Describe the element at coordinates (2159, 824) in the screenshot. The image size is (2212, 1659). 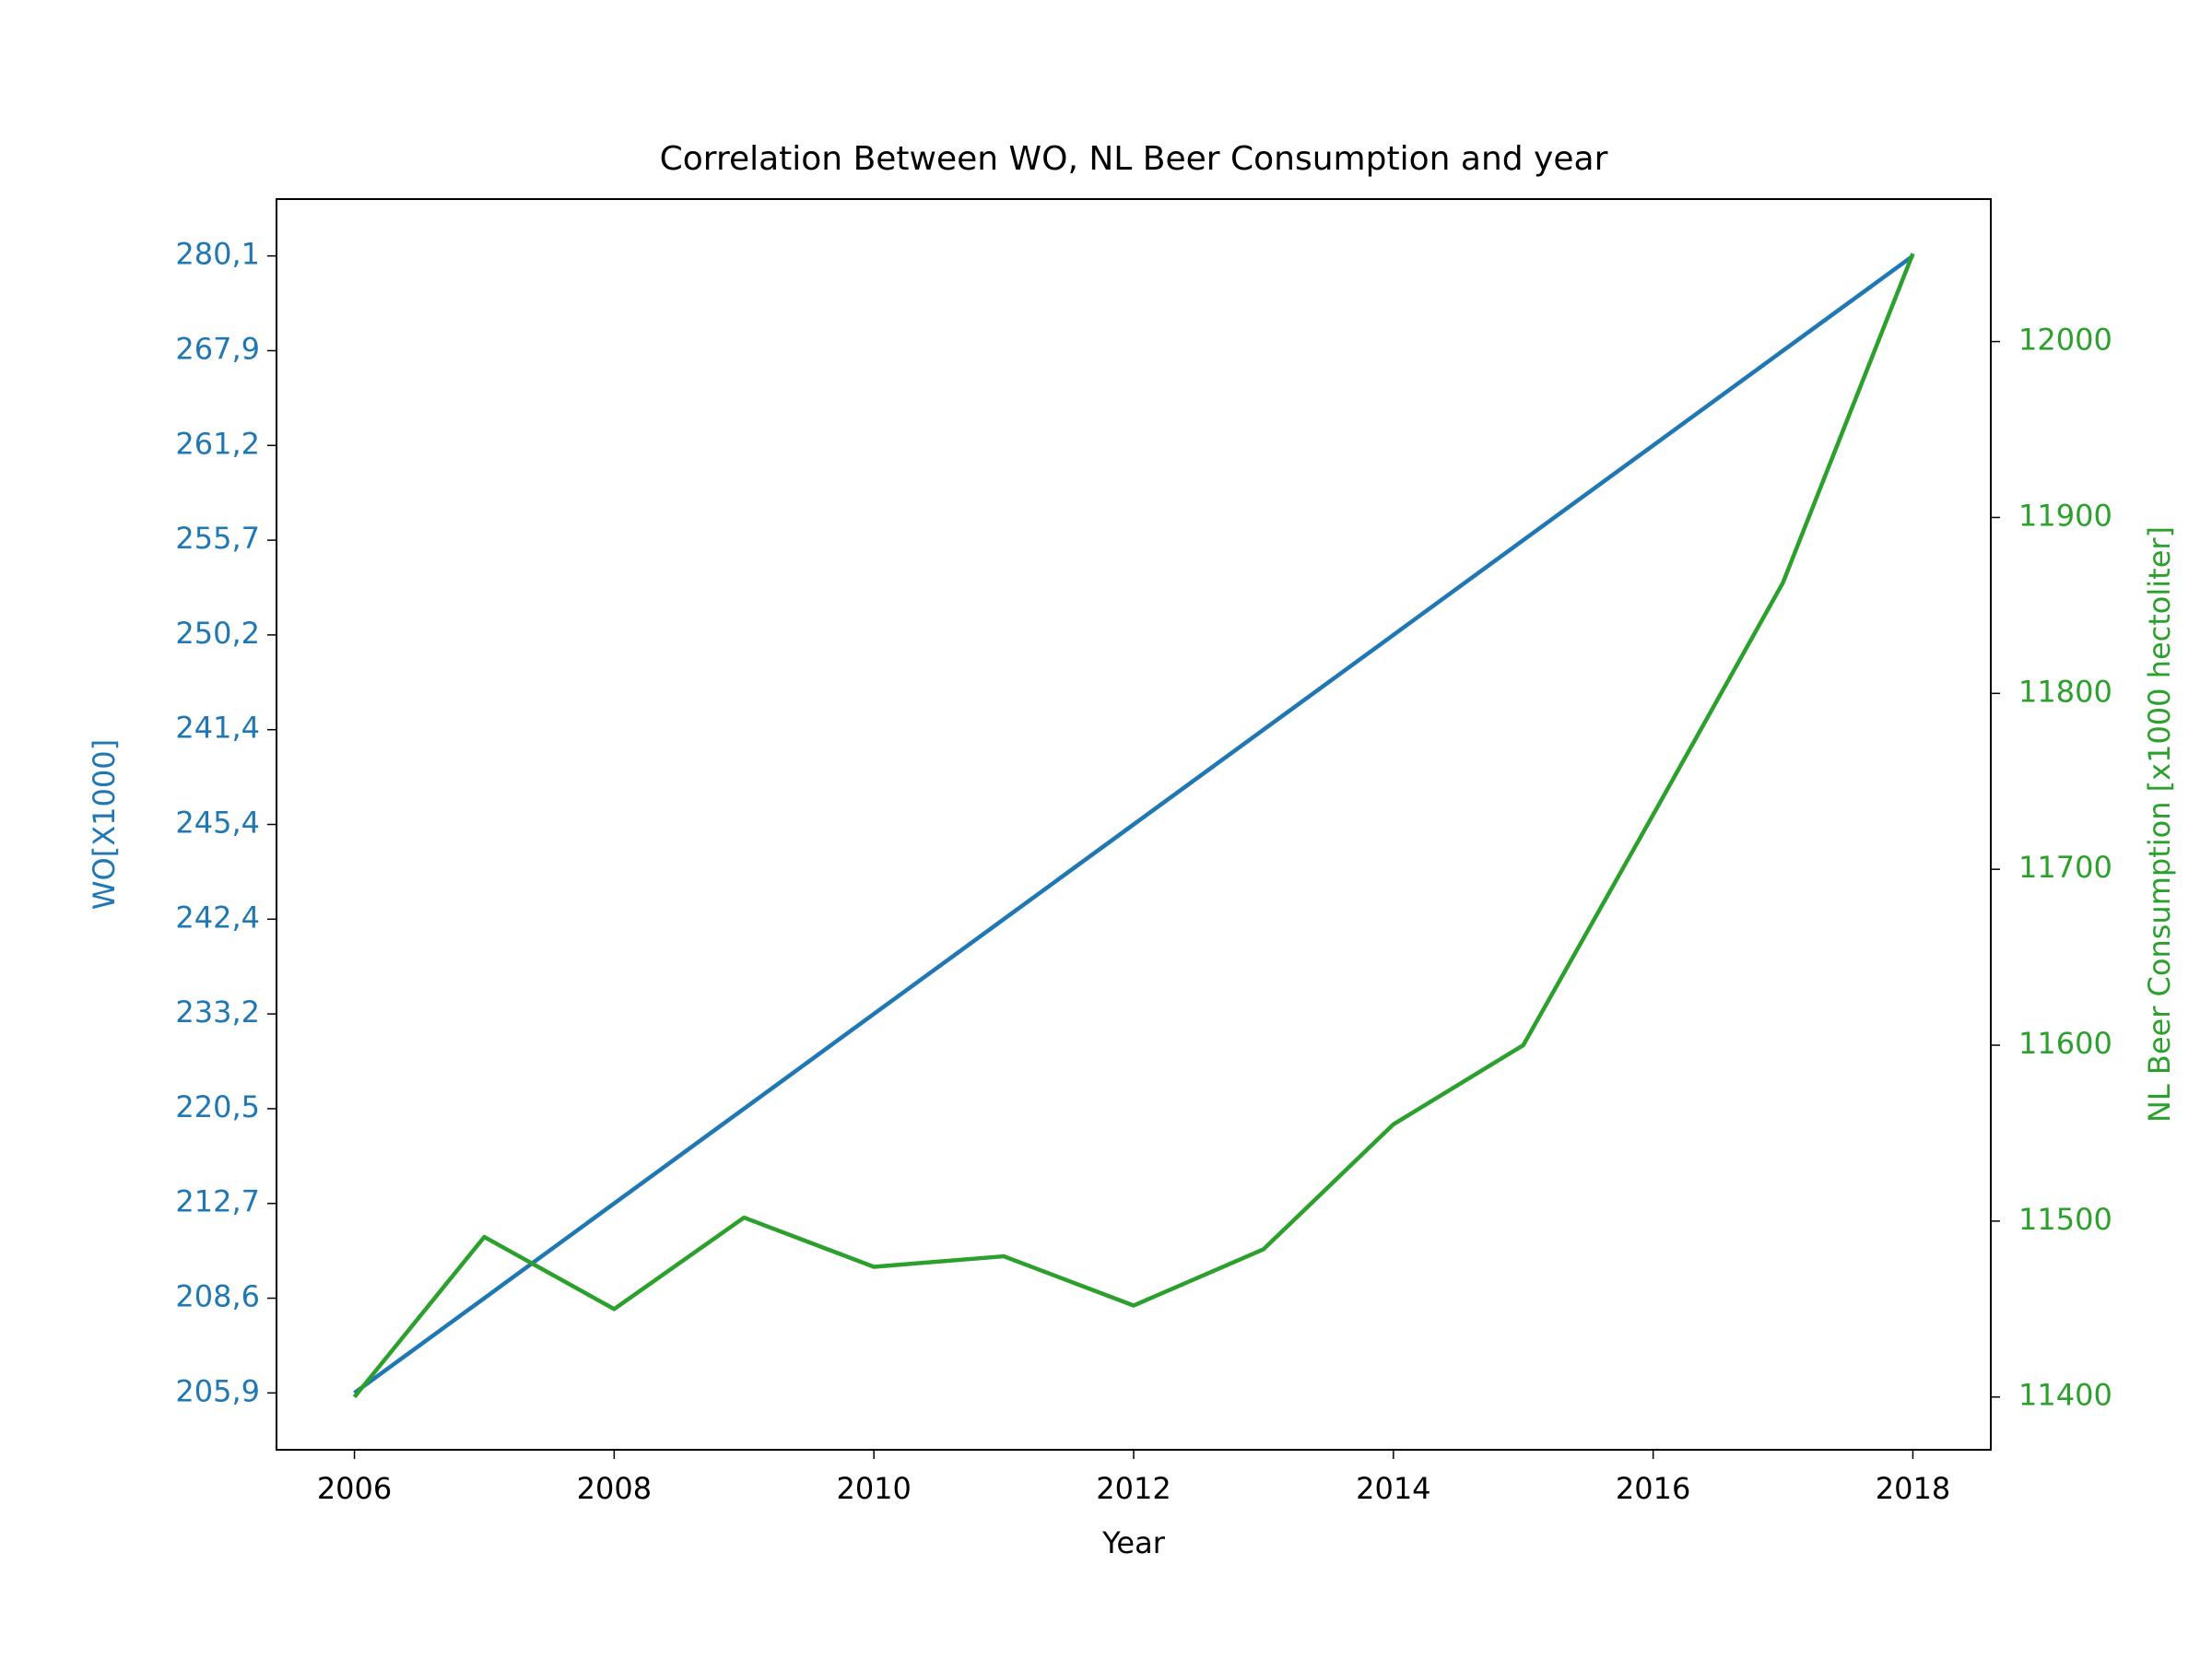
I see `y2-axis-label: NL Beer Consumption [x1000 hectoliter]` at that location.